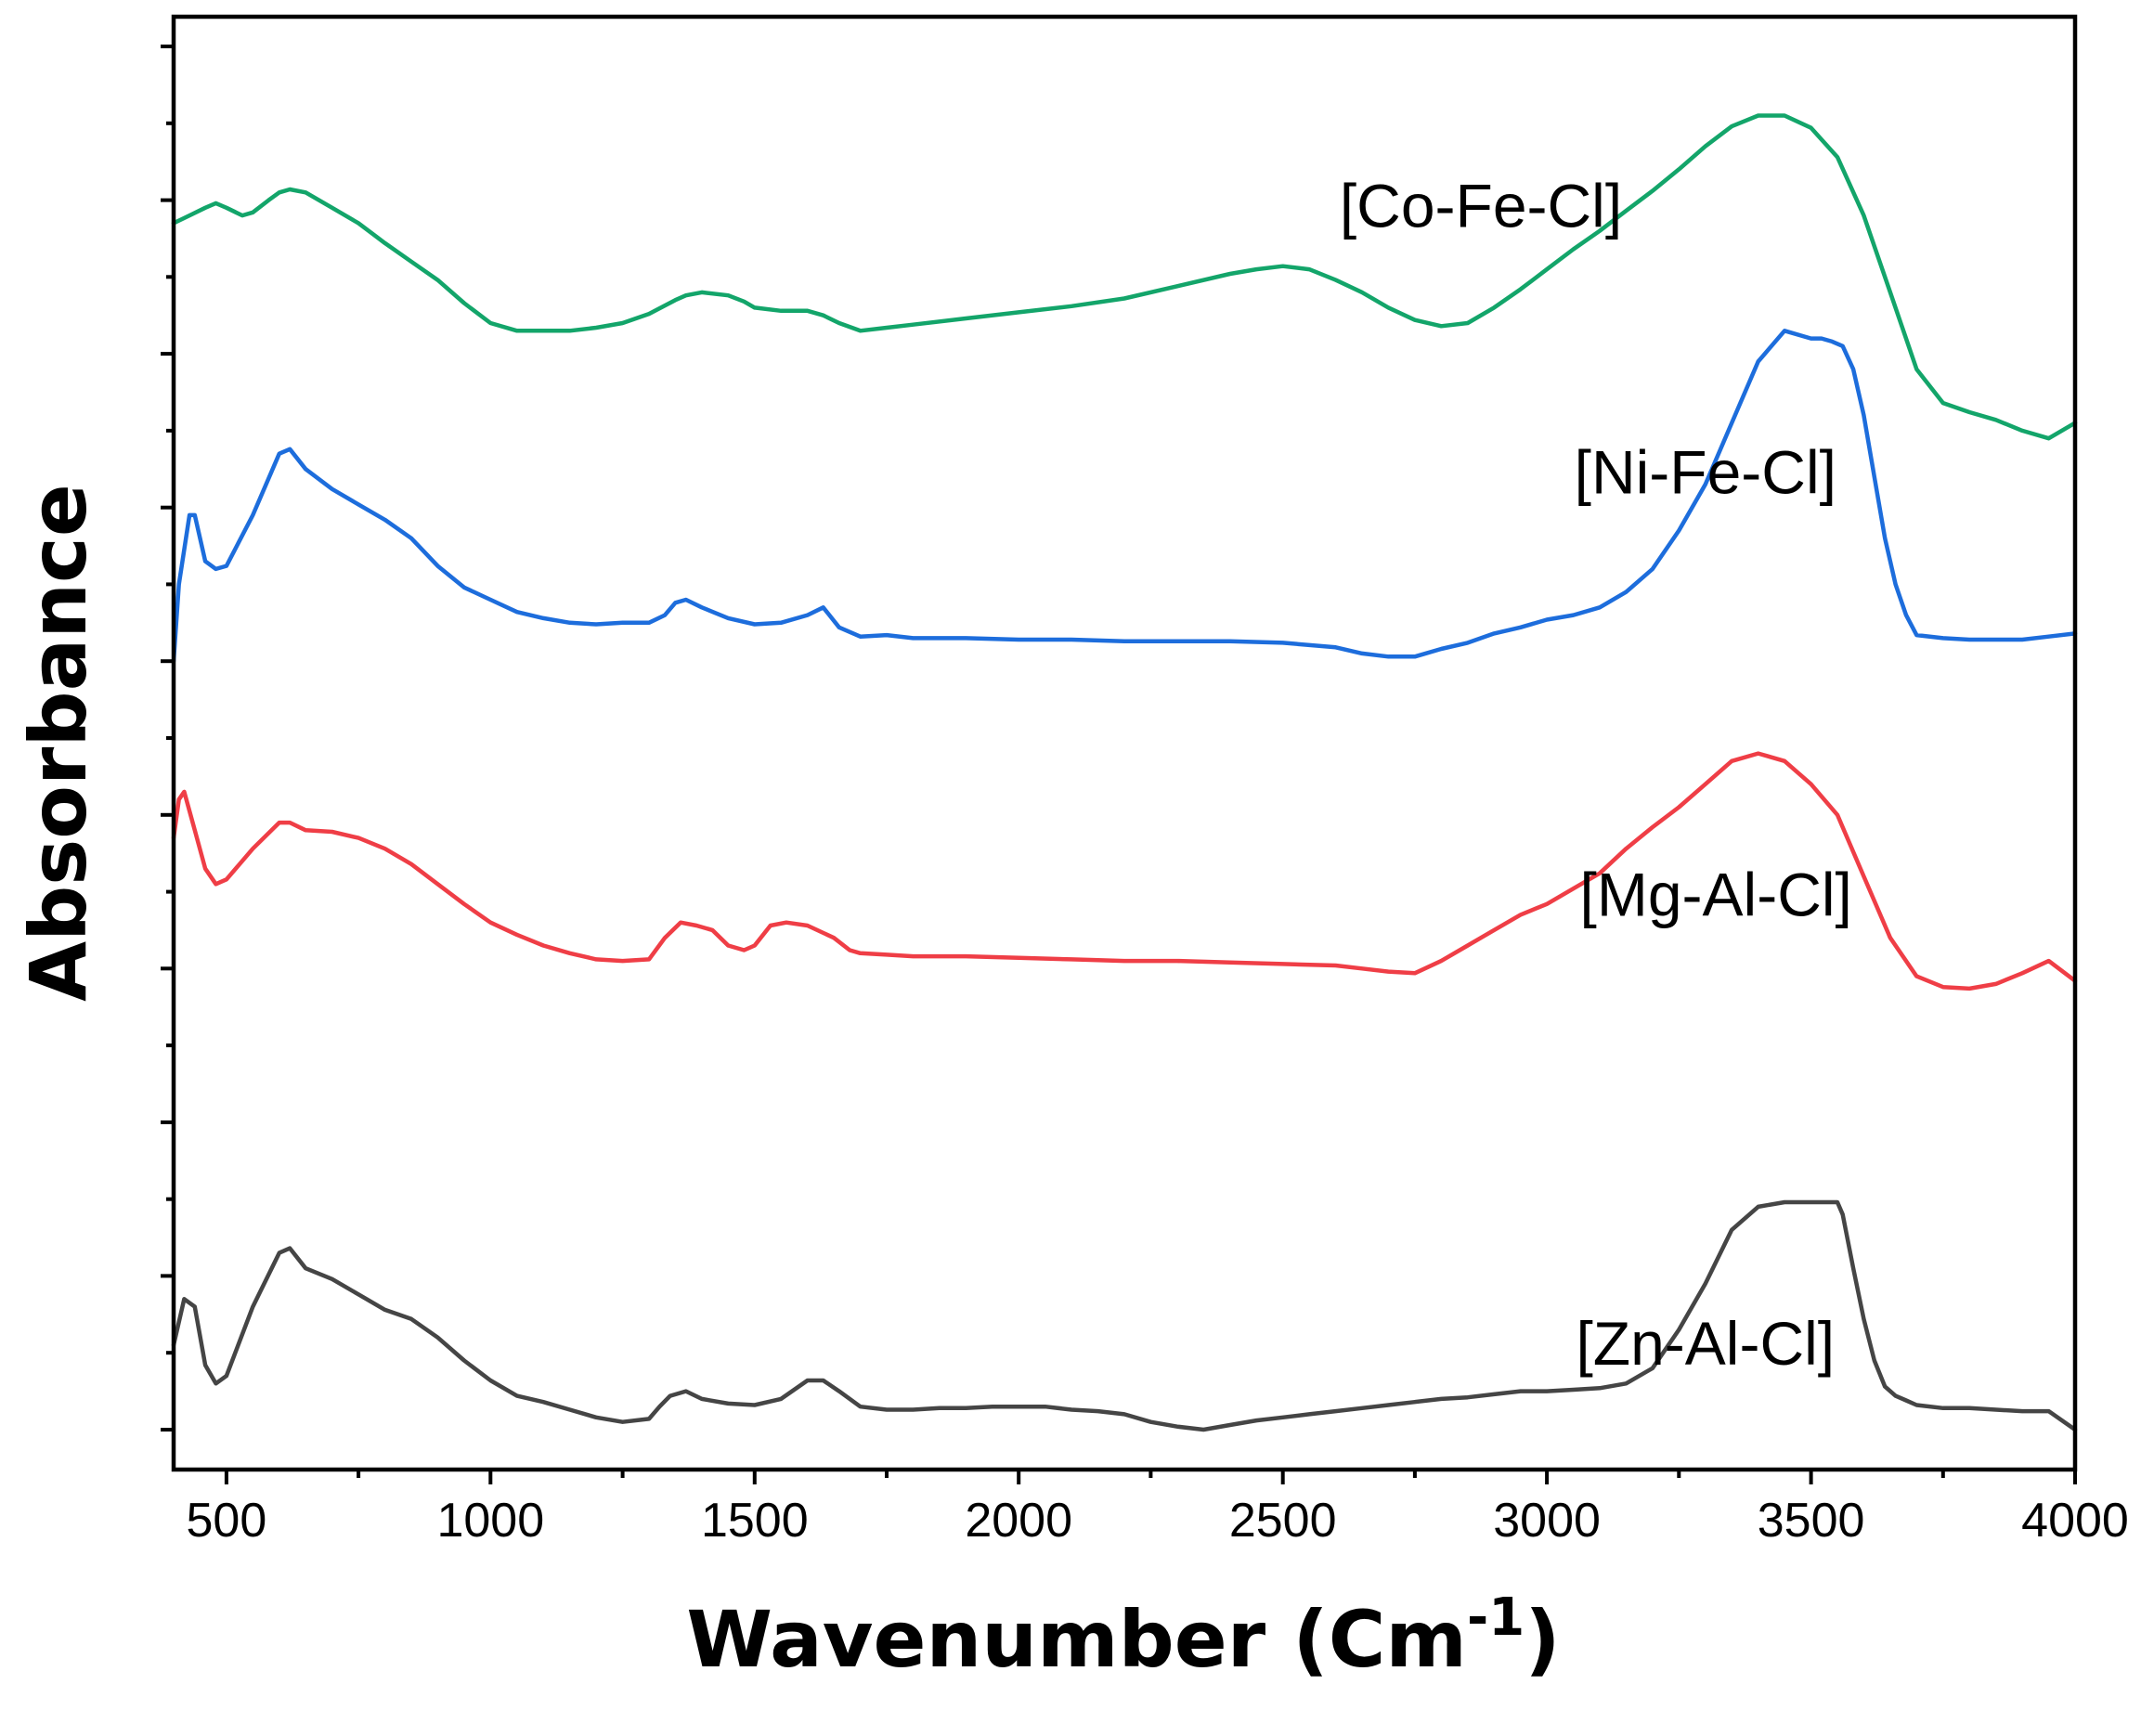 The width and height of the screenshot is (2154, 1736). I want to click on x-tick-label: 1500, so click(755, 1521).